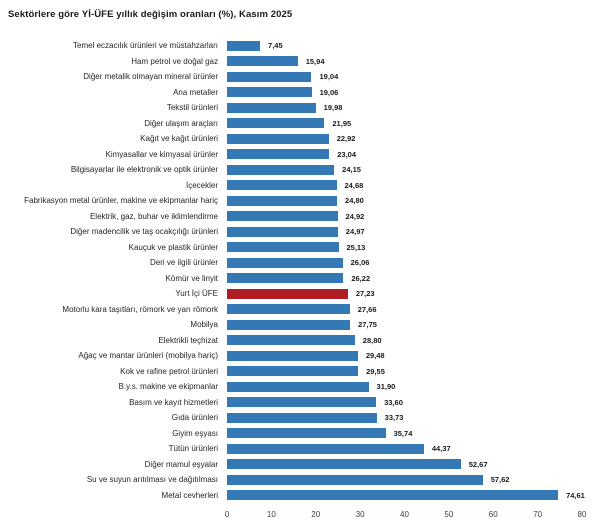 Image resolution: width=600 pixels, height=532 pixels. I want to click on x-tick-label: 60, so click(493, 514).